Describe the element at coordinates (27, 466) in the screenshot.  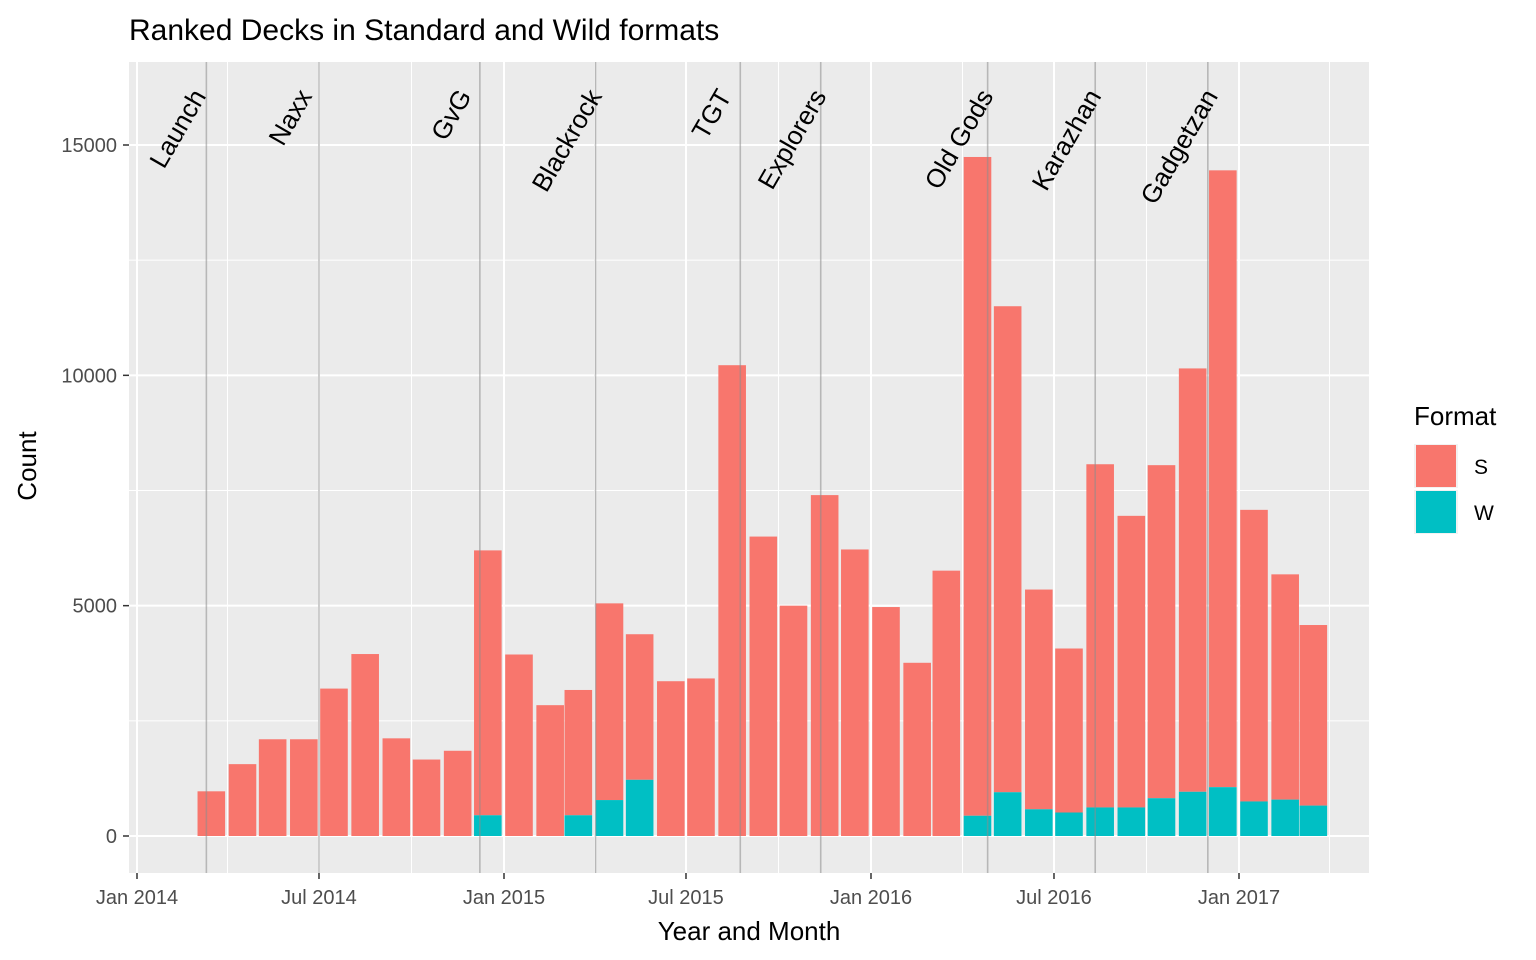
I see `y-axis-title: Count` at that location.